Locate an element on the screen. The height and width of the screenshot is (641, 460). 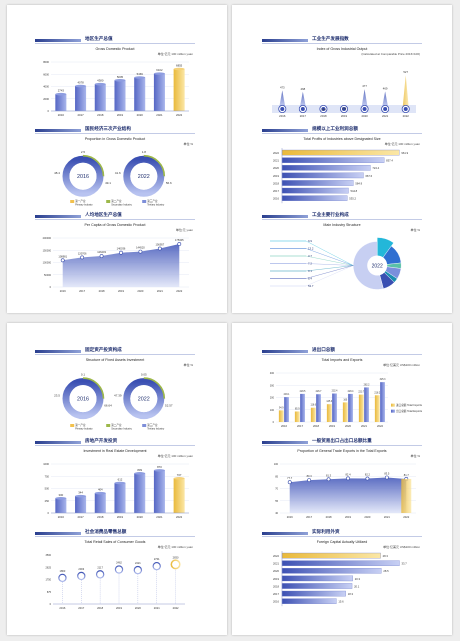
y-tick-label: 1000 is located at coordinates (46, 464).